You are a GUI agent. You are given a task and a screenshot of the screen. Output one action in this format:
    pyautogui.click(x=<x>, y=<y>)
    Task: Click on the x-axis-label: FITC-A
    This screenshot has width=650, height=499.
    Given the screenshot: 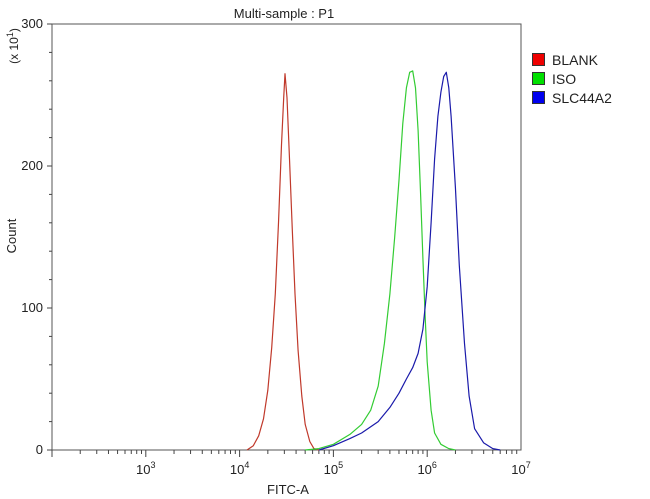 What is the action you would take?
    pyautogui.click(x=288, y=489)
    